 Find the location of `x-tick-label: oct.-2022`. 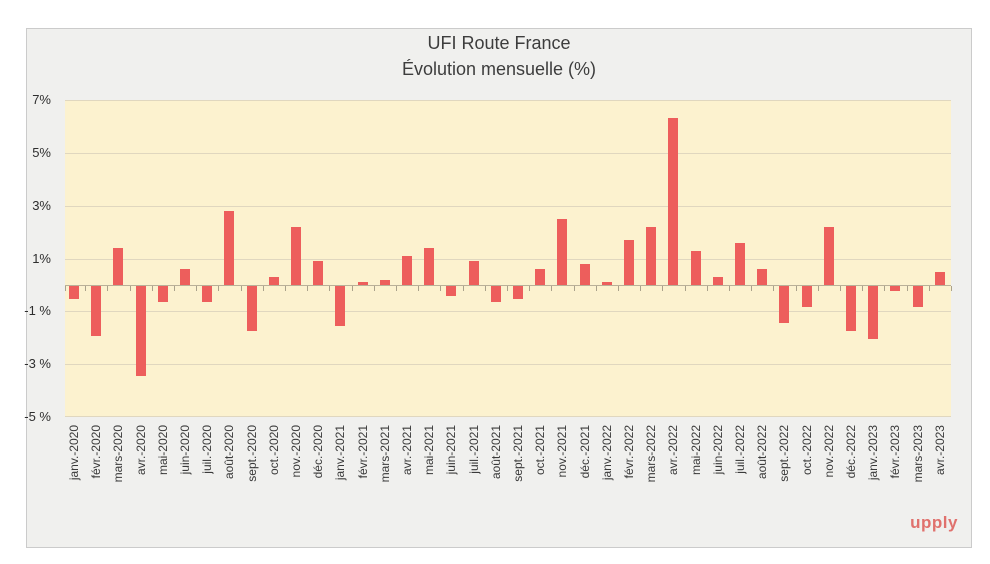

x-tick-label: oct.-2022 is located at coordinates (806, 450).